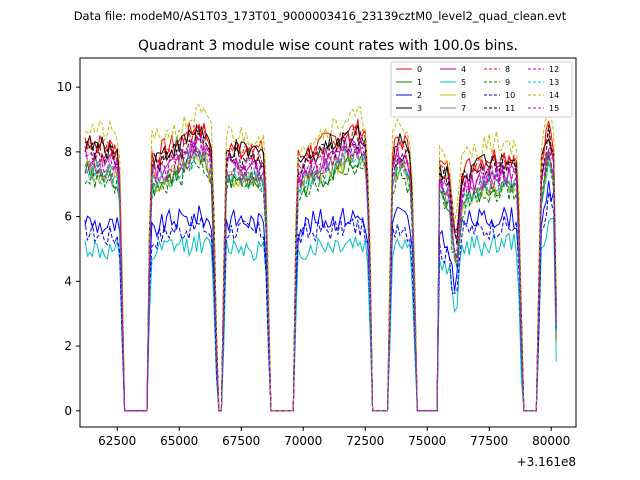  I want to click on legend-label-2: 2, so click(419, 95).